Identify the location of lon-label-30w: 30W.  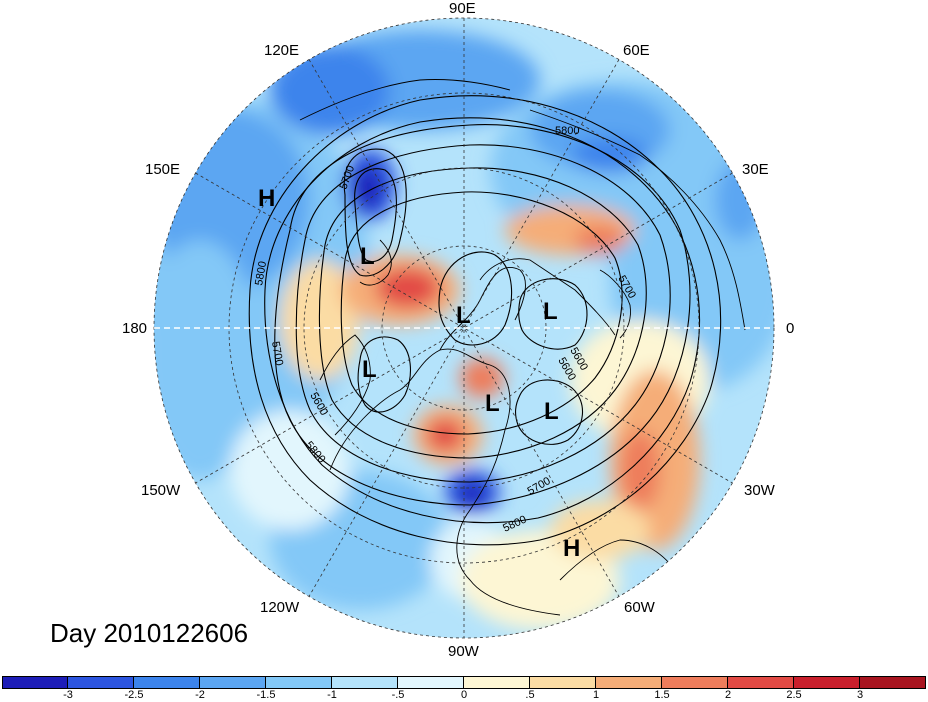
(759, 490).